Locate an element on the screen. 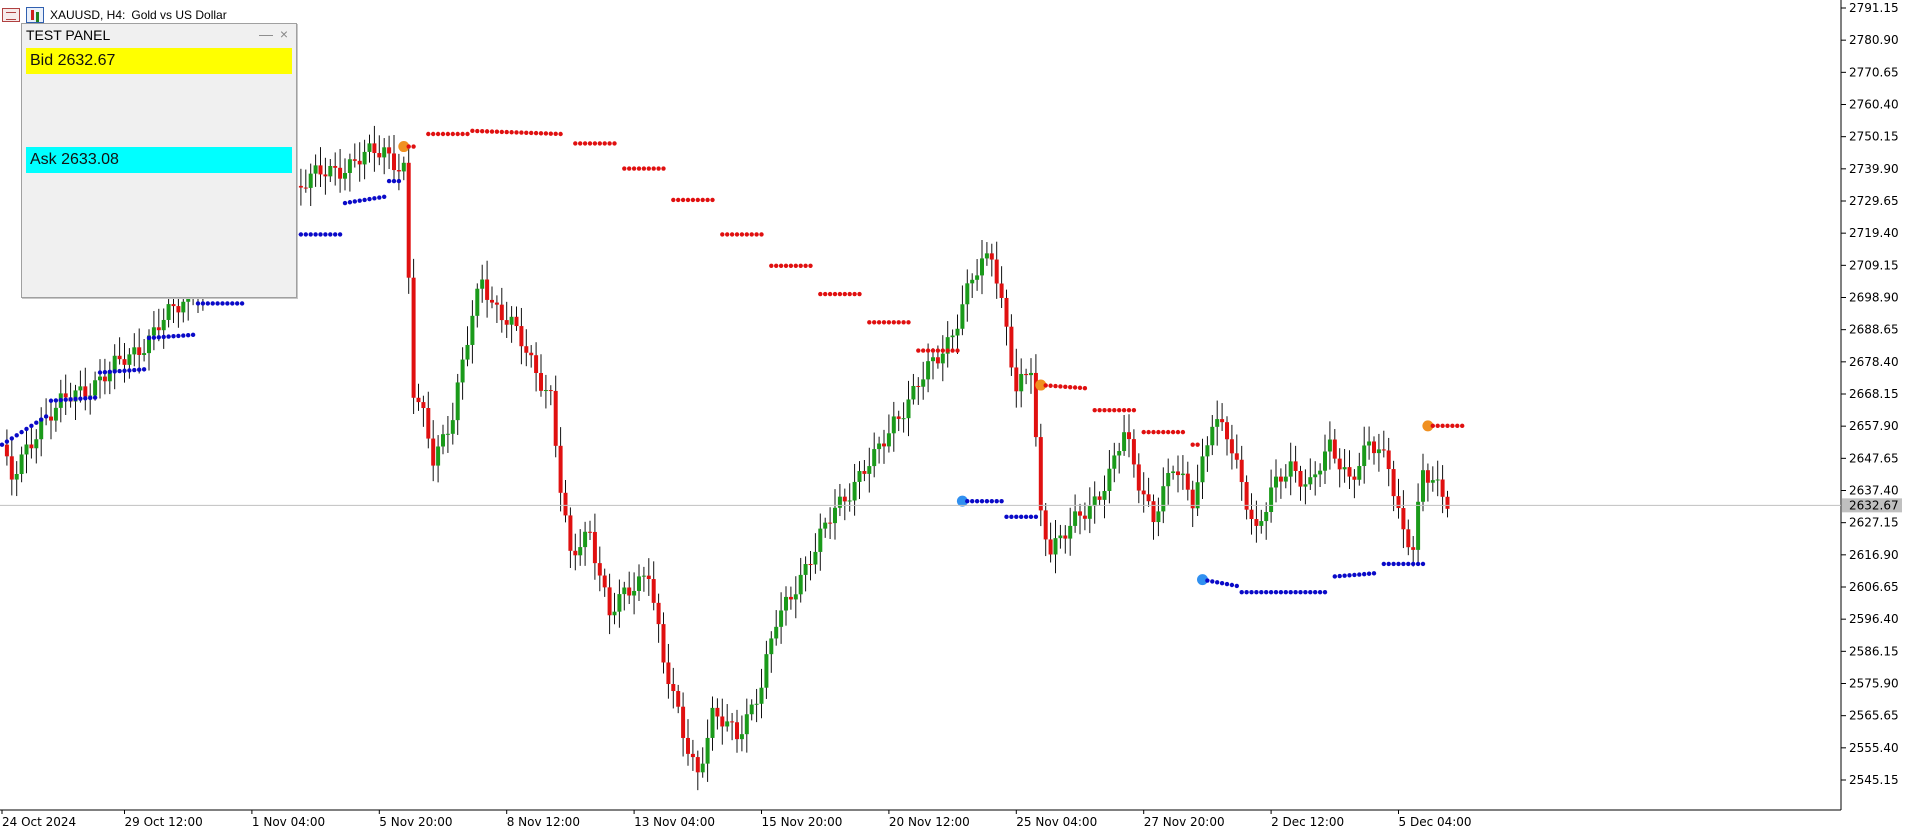 Image resolution: width=1915 pixels, height=838 pixels. price-tick-label: 2780.90 is located at coordinates (1874, 40).